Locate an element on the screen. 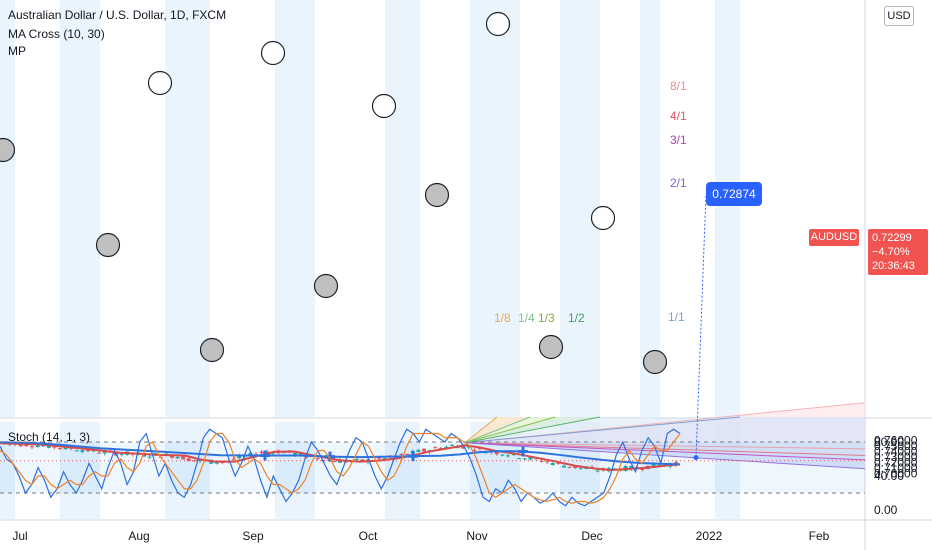 Image resolution: width=932 pixels, height=550 pixels. last-price-box: 0.72299 −4.70% 20:36:43 is located at coordinates (898, 252).